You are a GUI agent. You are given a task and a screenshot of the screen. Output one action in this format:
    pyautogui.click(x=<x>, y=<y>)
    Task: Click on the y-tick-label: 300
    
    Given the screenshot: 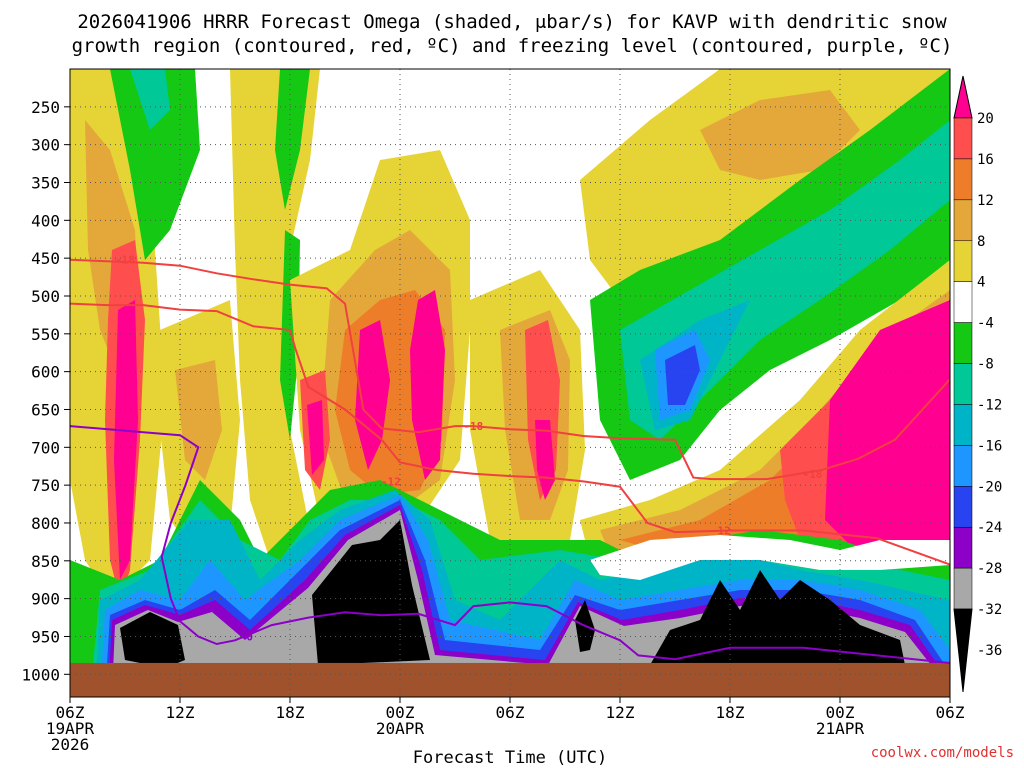 What is the action you would take?
    pyautogui.click(x=45, y=145)
    